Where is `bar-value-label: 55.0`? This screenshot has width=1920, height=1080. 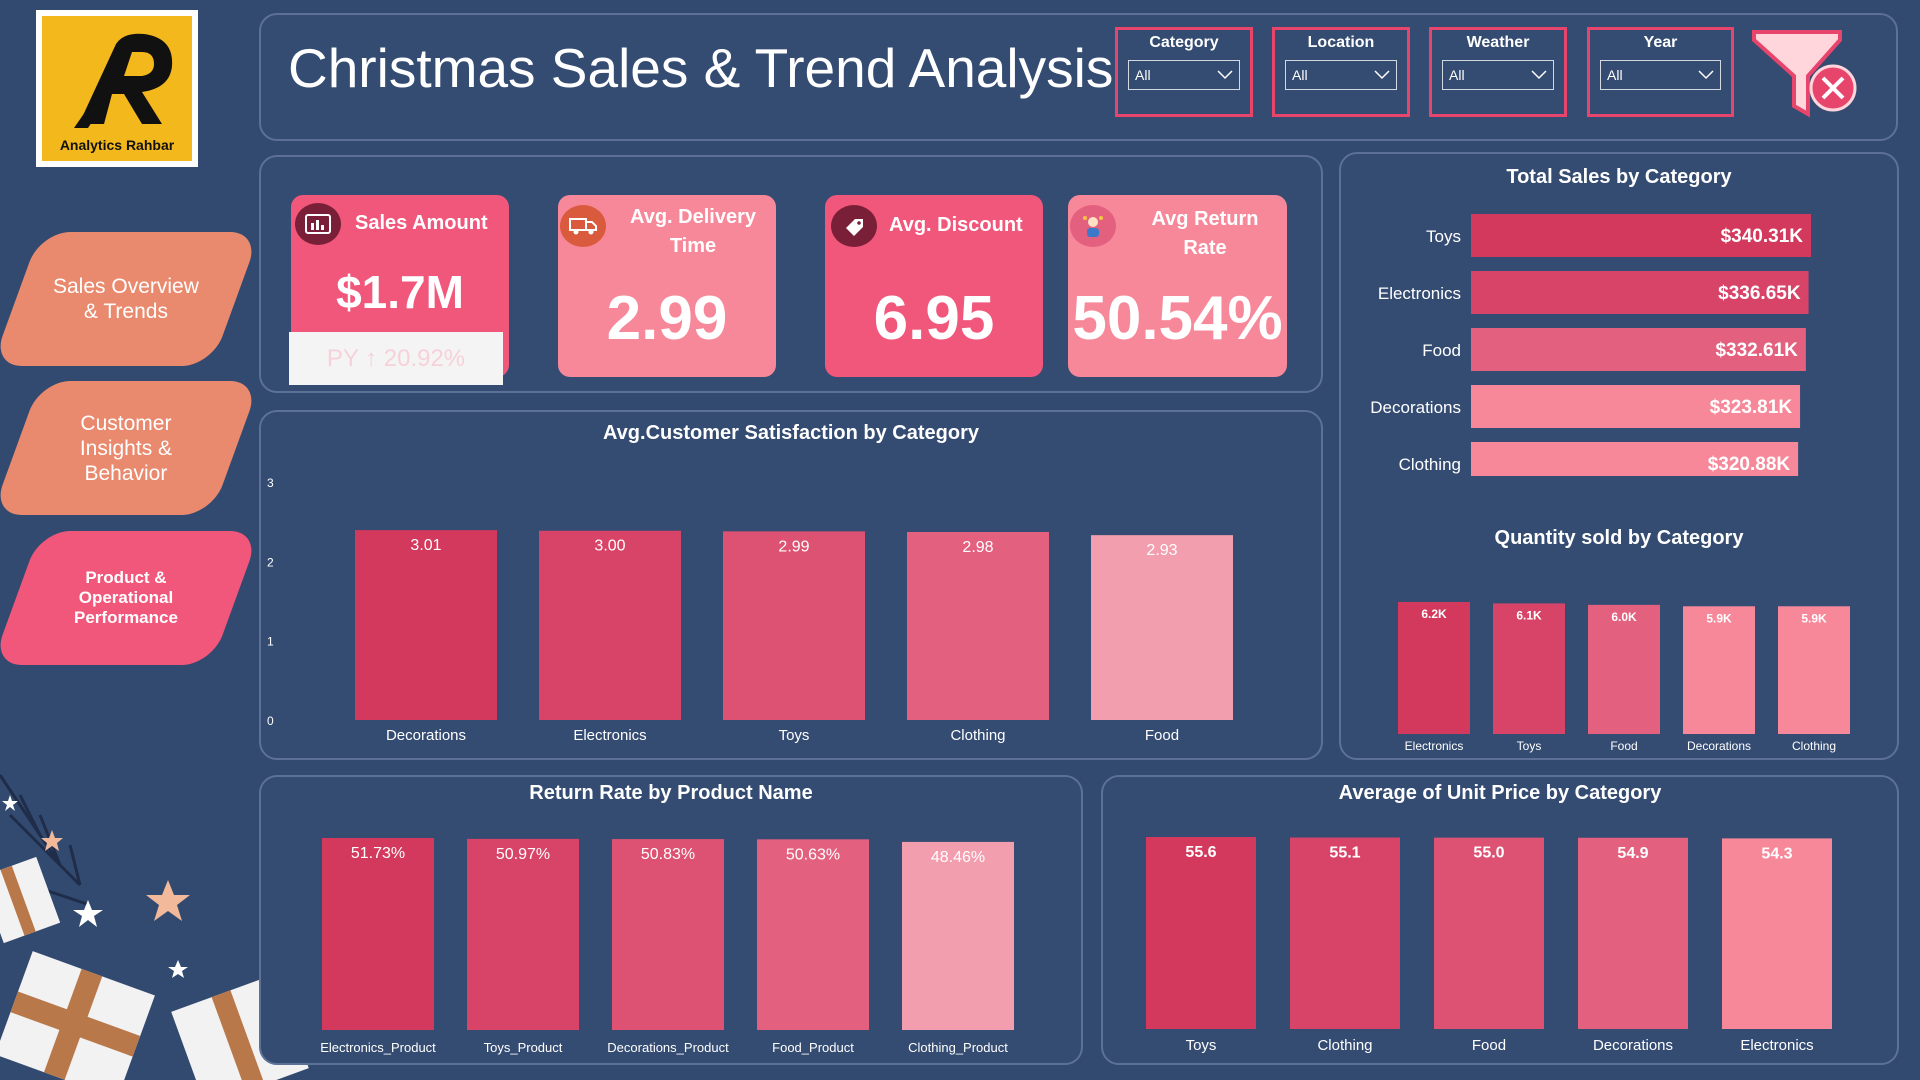 bar-value-label: 55.0 is located at coordinates (1488, 853).